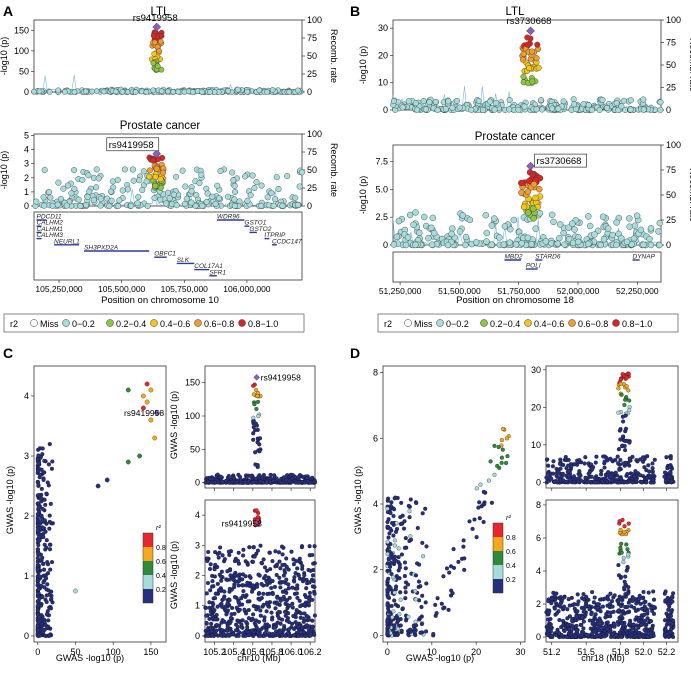  Describe the element at coordinates (148, 554) in the screenshot. I see `c-colorbar-cell` at that location.